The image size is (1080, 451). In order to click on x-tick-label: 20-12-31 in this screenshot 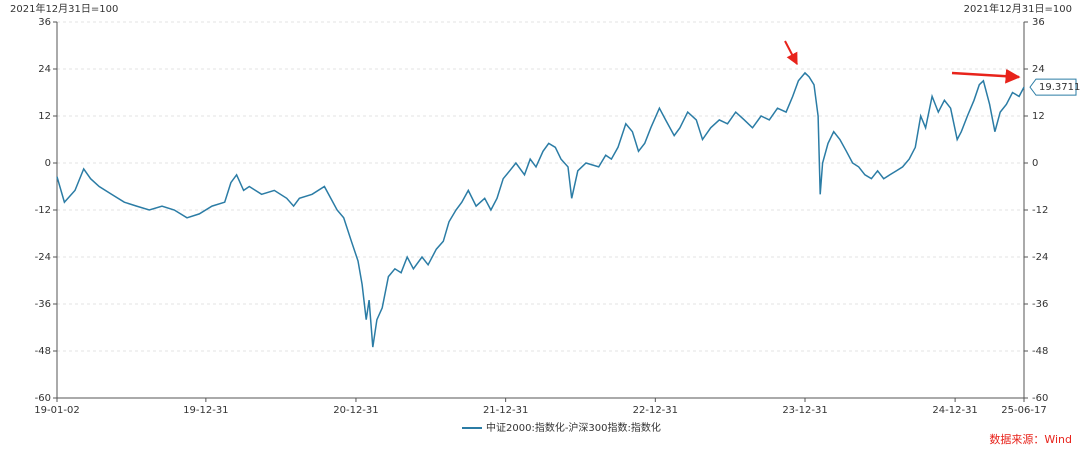, I will do `click(355, 410)`.